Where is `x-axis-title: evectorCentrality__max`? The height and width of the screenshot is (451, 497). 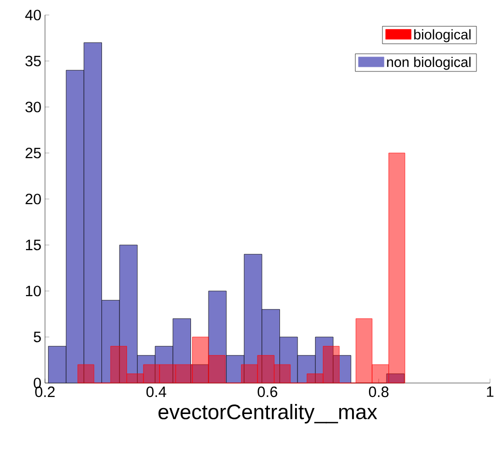
x-axis-title: evectorCentrality__max is located at coordinates (268, 414).